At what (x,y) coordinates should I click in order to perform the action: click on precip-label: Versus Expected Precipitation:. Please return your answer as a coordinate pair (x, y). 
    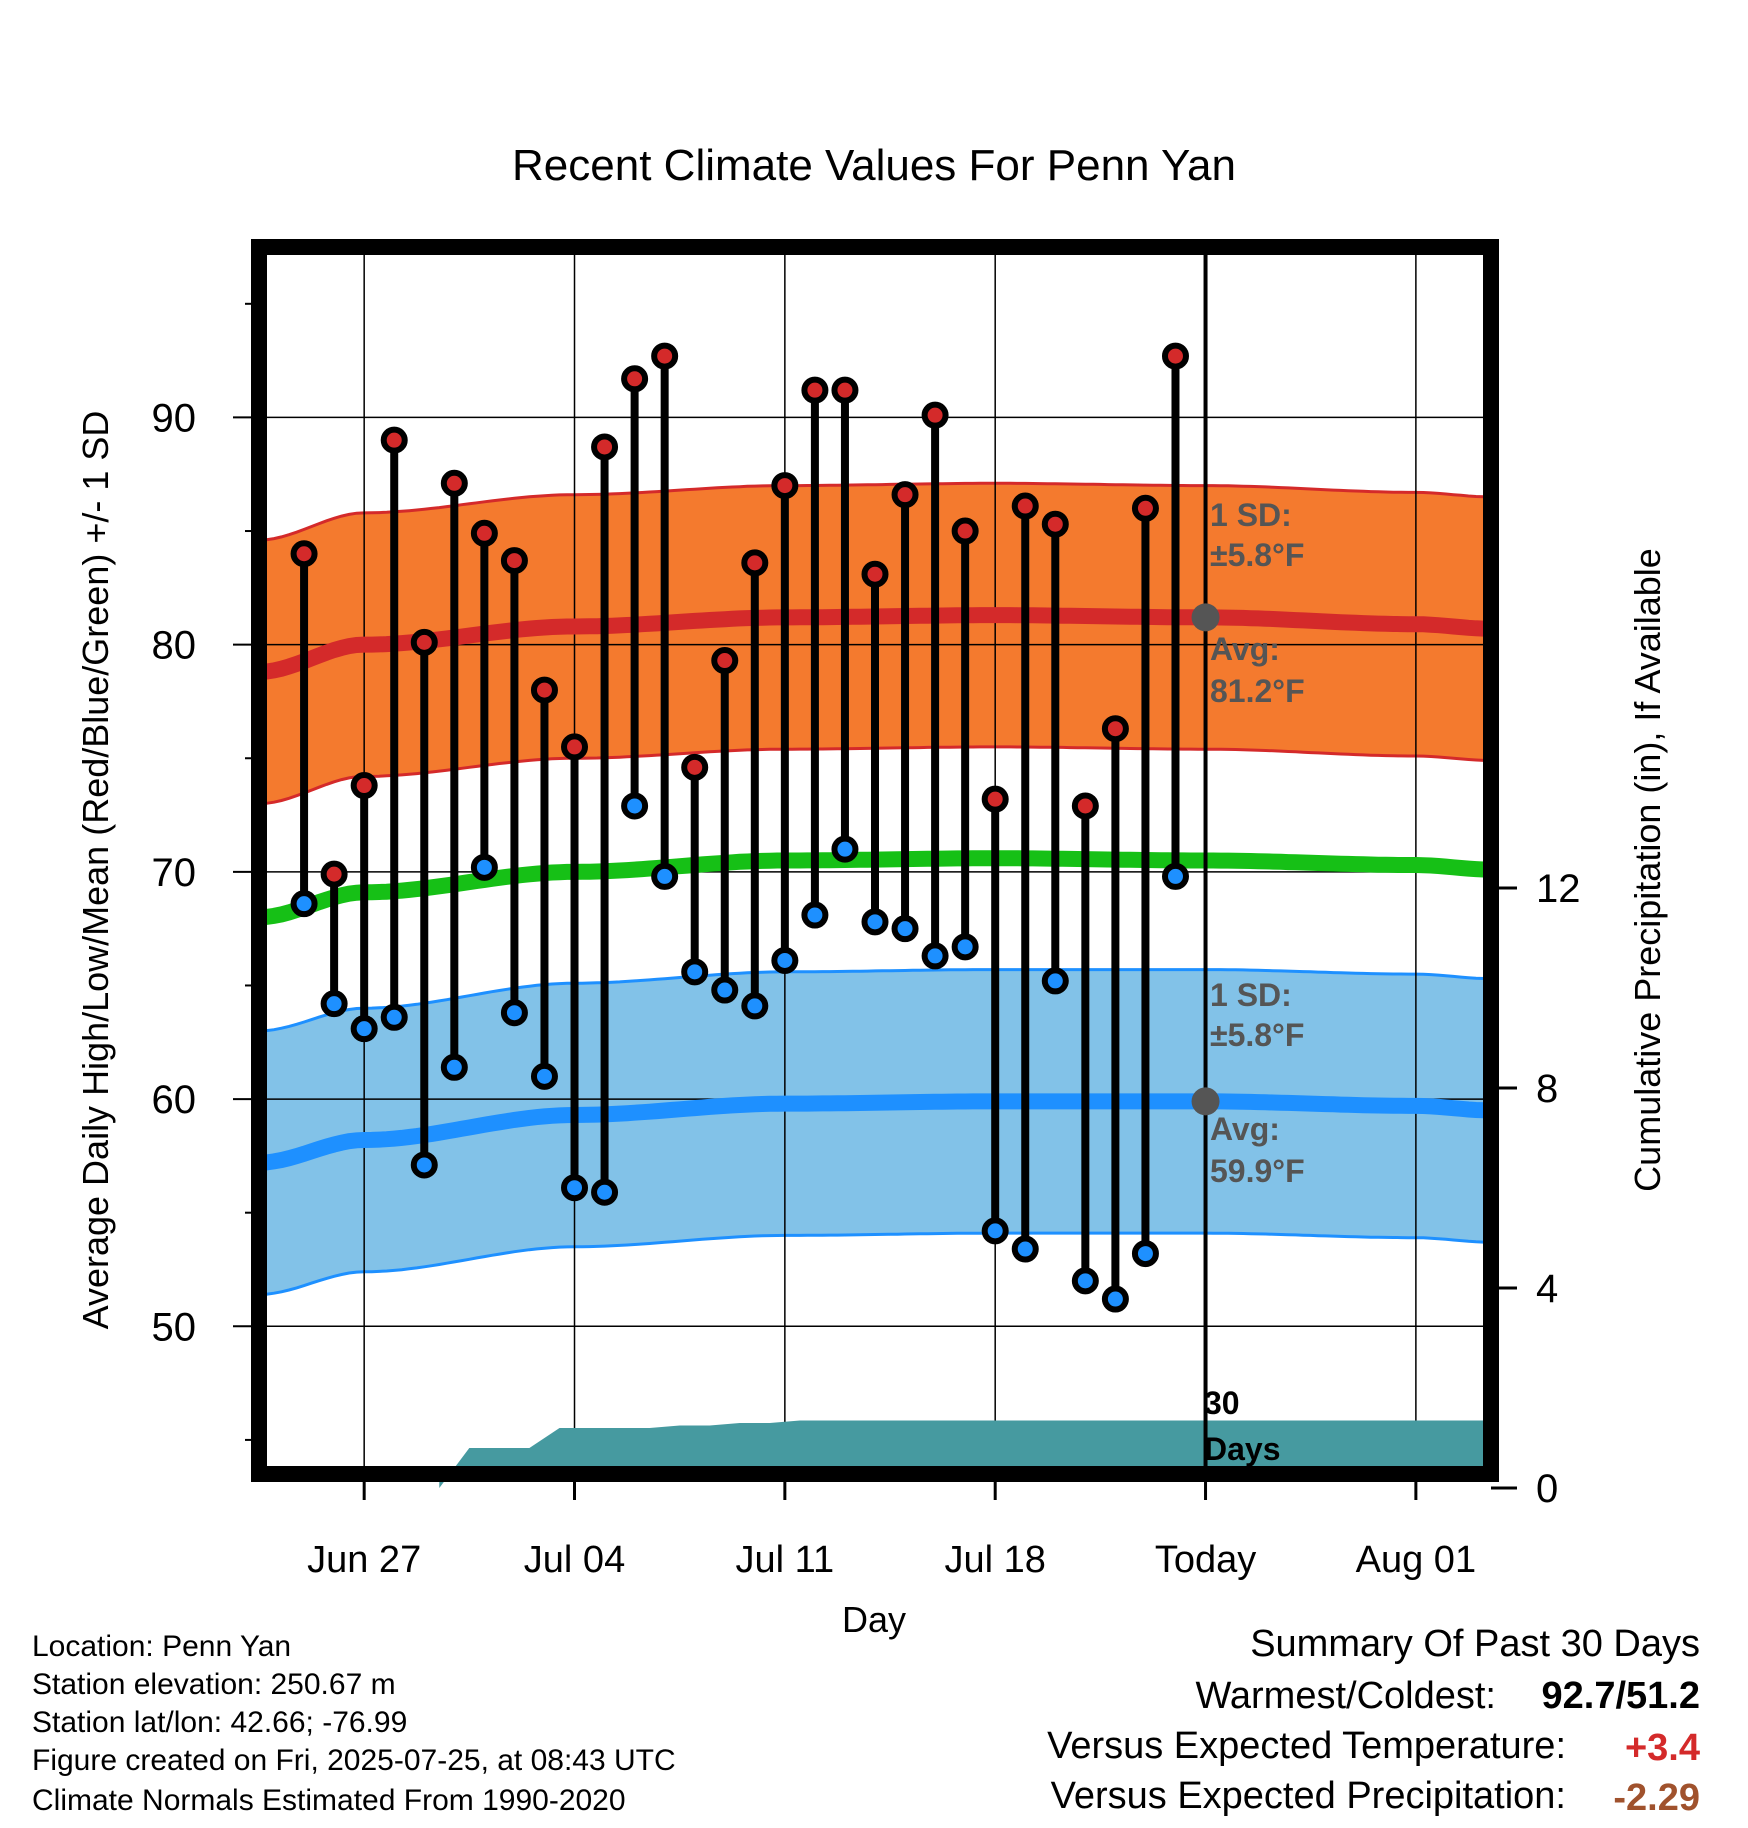
    Looking at the image, I should click on (1308, 1796).